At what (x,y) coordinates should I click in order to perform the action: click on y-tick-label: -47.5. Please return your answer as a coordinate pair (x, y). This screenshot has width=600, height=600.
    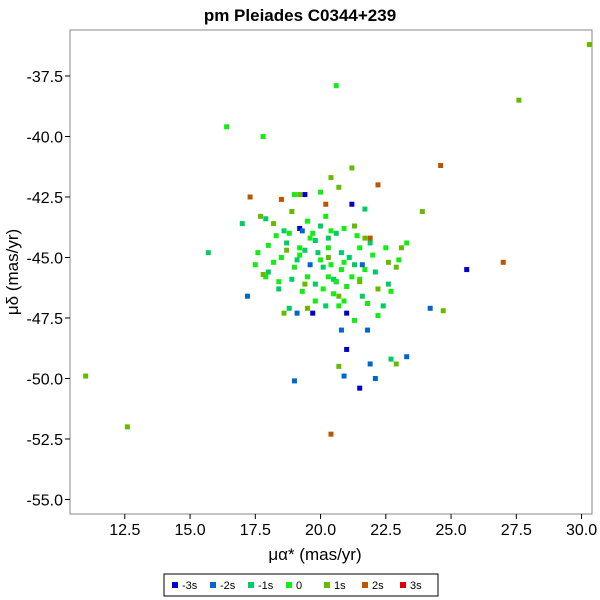
    Looking at the image, I should click on (45, 319).